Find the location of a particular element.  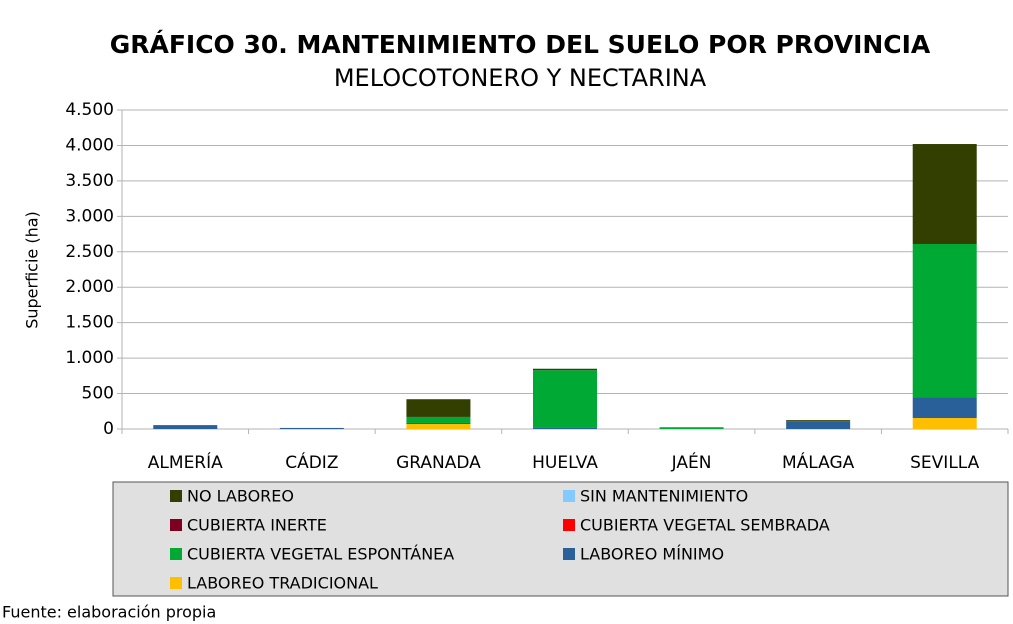

x-tick-label: MÁLAGA is located at coordinates (818, 462).